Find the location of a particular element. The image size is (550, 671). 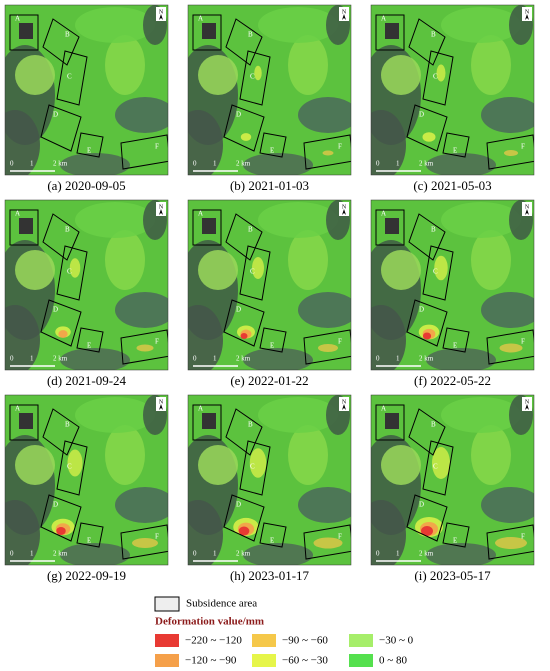

subsidence-label: Subsidence area is located at coordinates (221, 604).